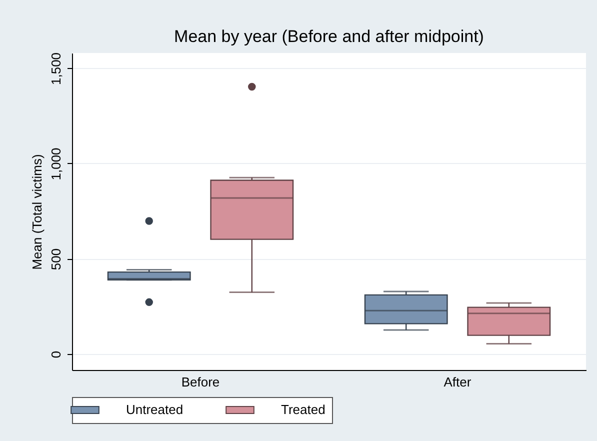 The height and width of the screenshot is (441, 597). I want to click on chart-title: Mean by year (Before and after midpoint), so click(329, 36).